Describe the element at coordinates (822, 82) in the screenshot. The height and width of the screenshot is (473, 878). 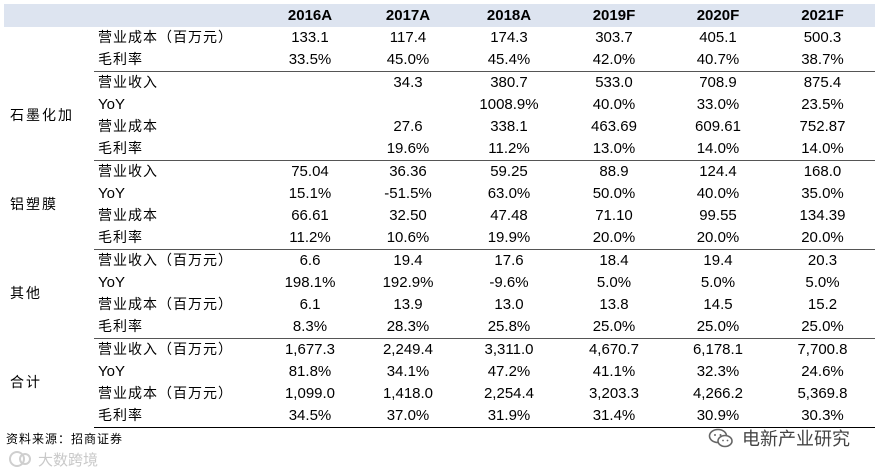
I see `value-cell: 875.4` at that location.